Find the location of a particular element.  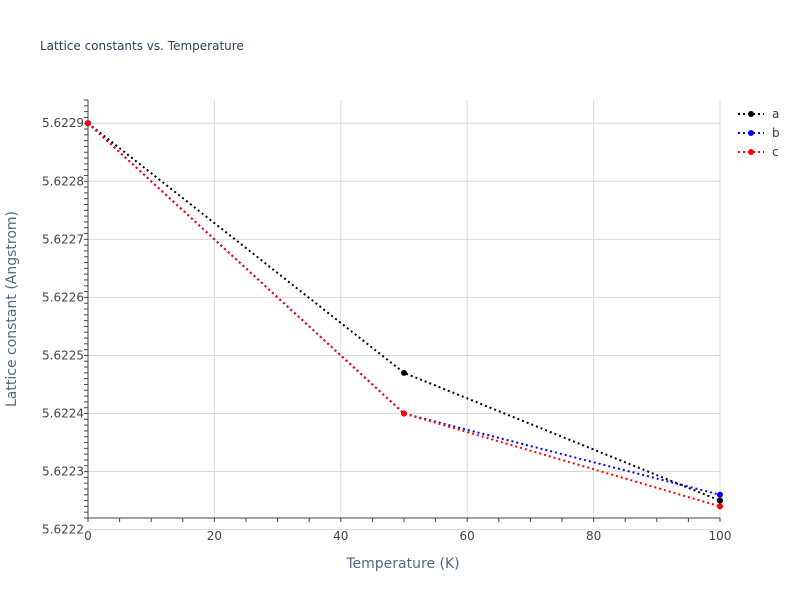

y-tick-label: 5.6223 is located at coordinates (63, 472).